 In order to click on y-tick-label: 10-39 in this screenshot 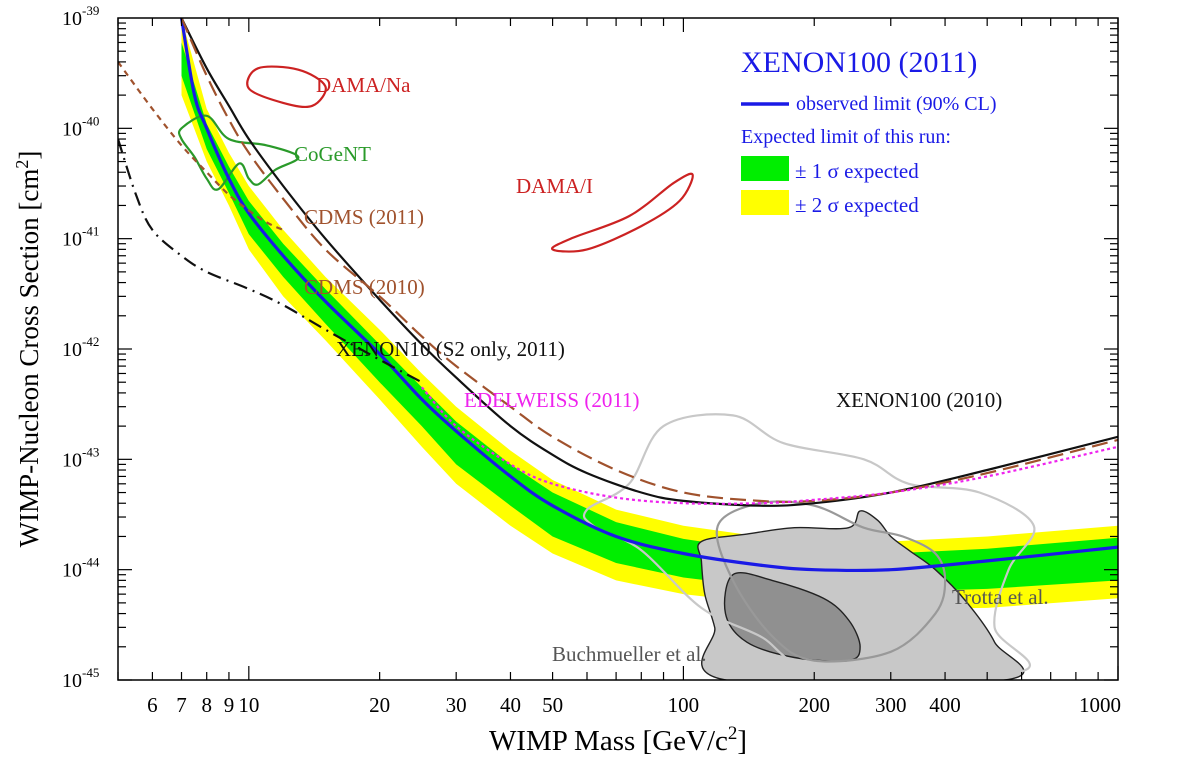, I will do `click(80, 16)`.